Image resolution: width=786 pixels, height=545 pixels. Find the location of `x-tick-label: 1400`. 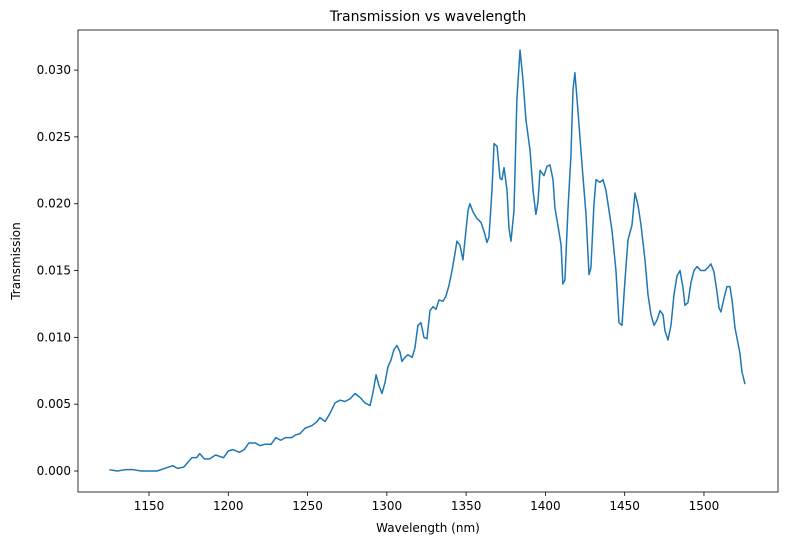

x-tick-label: 1400 is located at coordinates (545, 506).